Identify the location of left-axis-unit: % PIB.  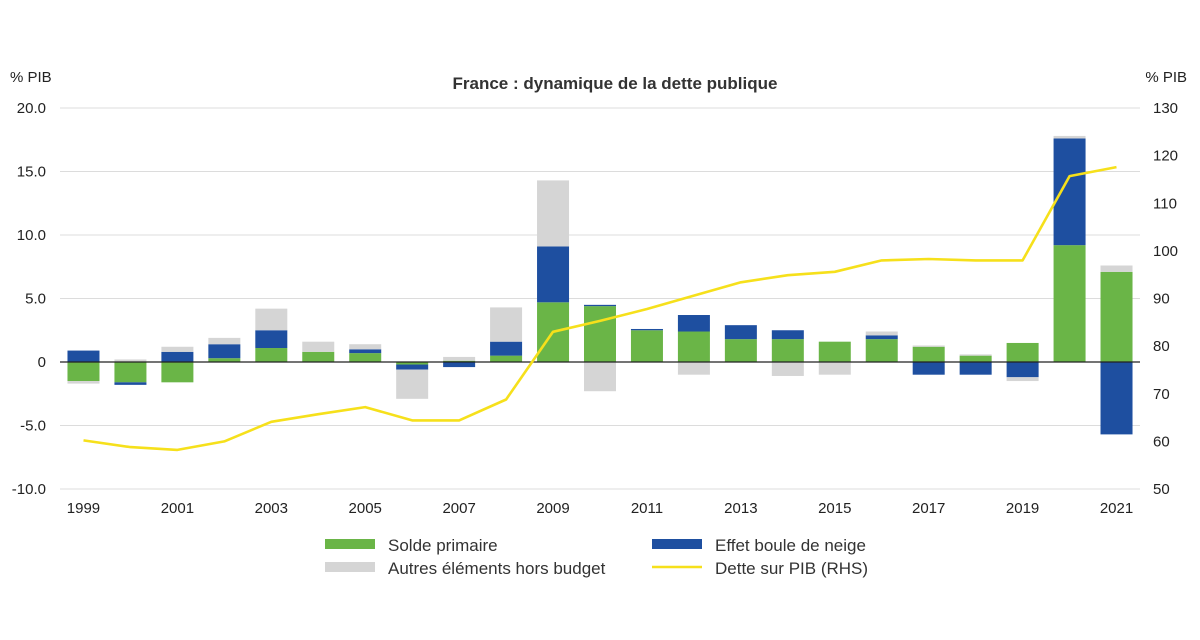
(31, 77).